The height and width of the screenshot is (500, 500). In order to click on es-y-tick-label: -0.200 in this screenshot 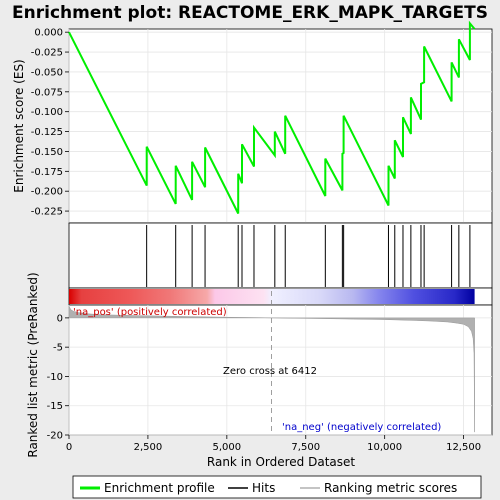, I will do `click(47, 192)`.